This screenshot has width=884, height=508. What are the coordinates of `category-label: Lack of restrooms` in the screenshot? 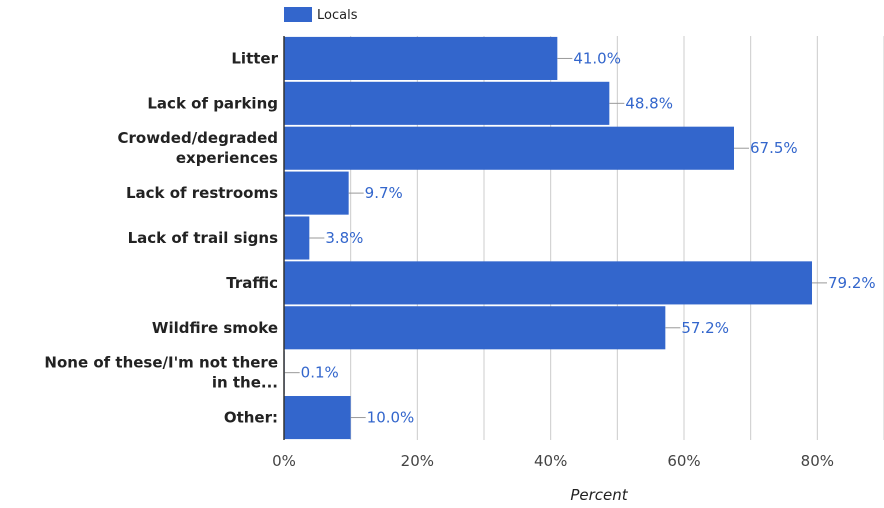 It's located at (202, 193).